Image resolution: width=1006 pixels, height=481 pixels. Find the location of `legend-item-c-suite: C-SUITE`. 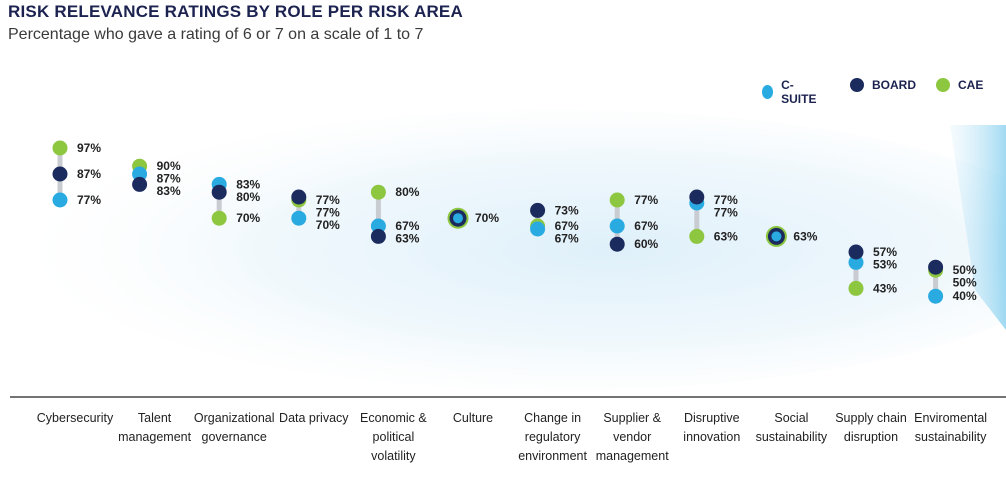

legend-item-c-suite: C-SUITE is located at coordinates (790, 92).